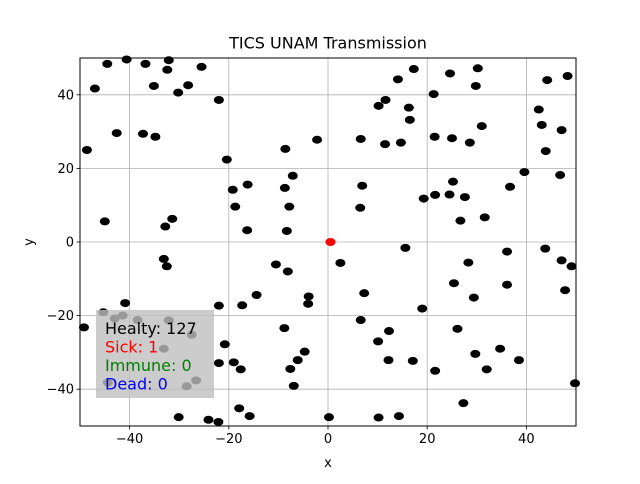  I want to click on y-axis-label: y, so click(29, 242).